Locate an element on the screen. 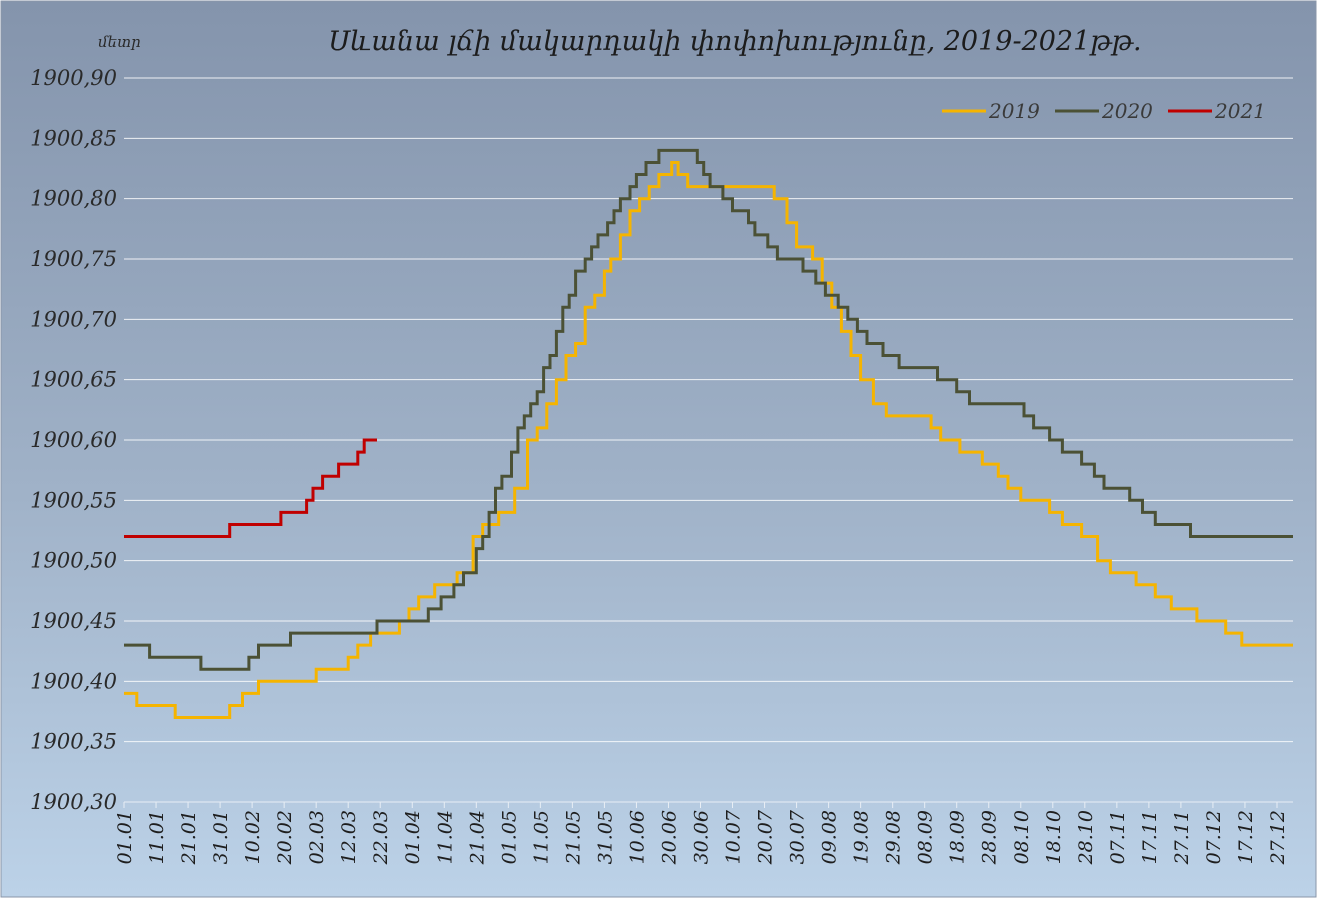 This screenshot has width=1317, height=898. y-axis-unit-label: մետր is located at coordinates (119, 42).